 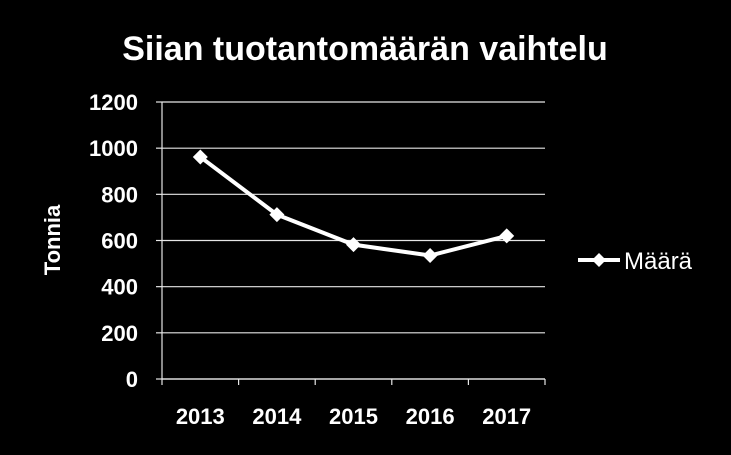 I want to click on legend: Määrä, so click(x=635, y=261).